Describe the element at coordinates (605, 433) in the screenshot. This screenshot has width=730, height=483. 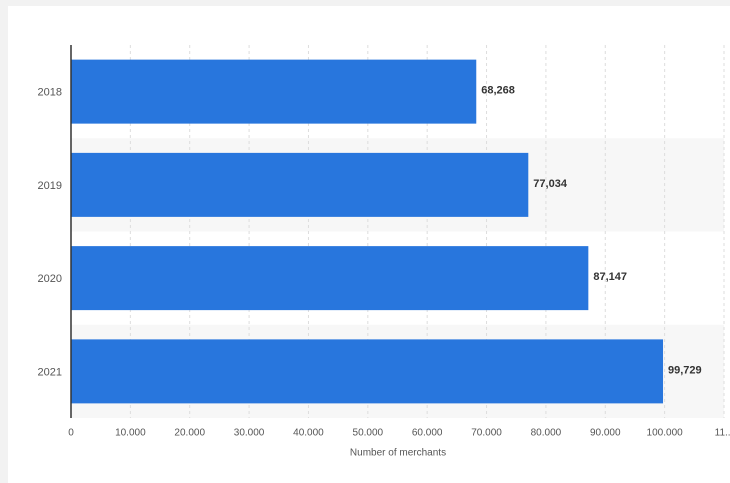
I see `x-tick-label: 90.000` at that location.